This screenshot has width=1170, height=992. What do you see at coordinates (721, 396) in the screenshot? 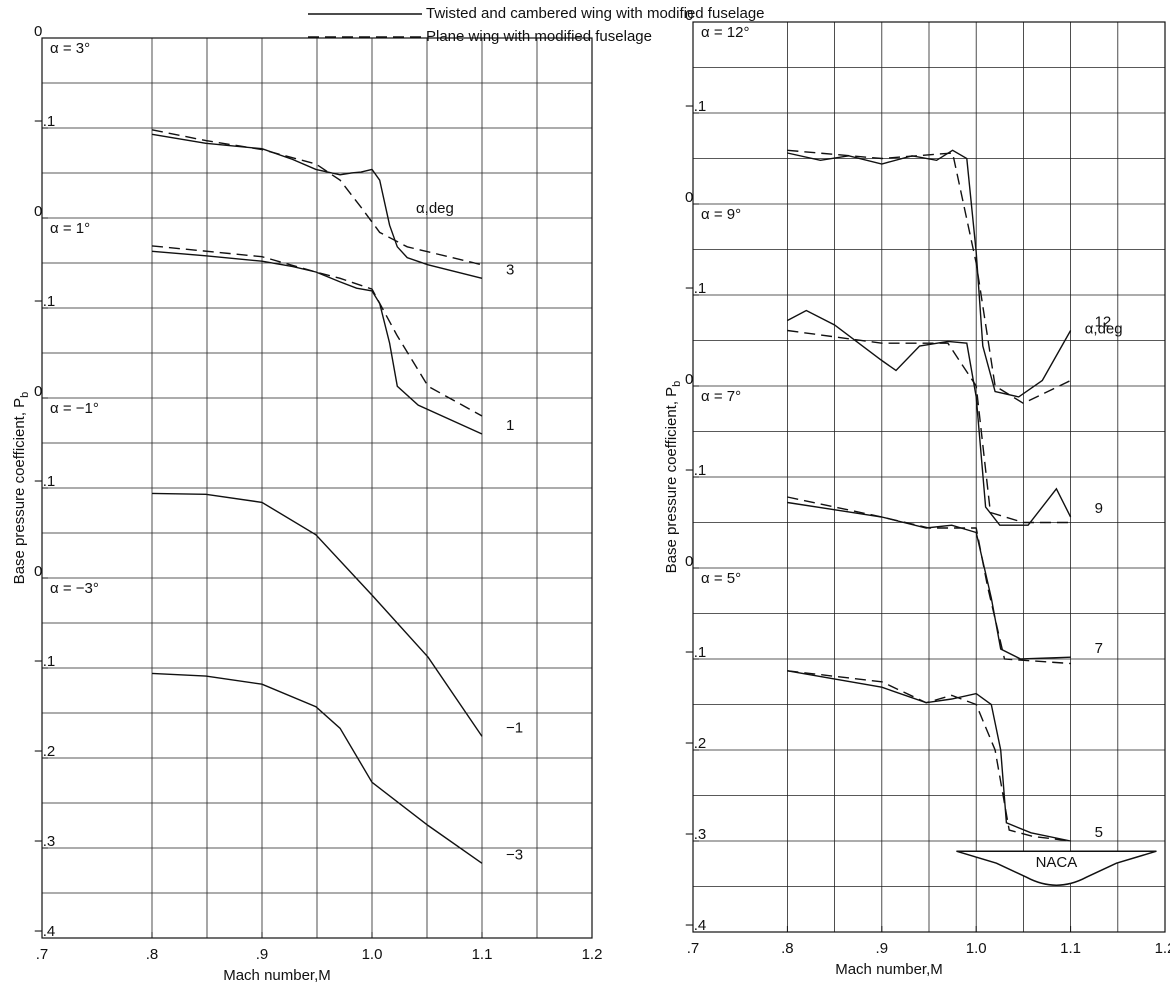
I see `alpha-label: α = 7°` at bounding box center [721, 396].